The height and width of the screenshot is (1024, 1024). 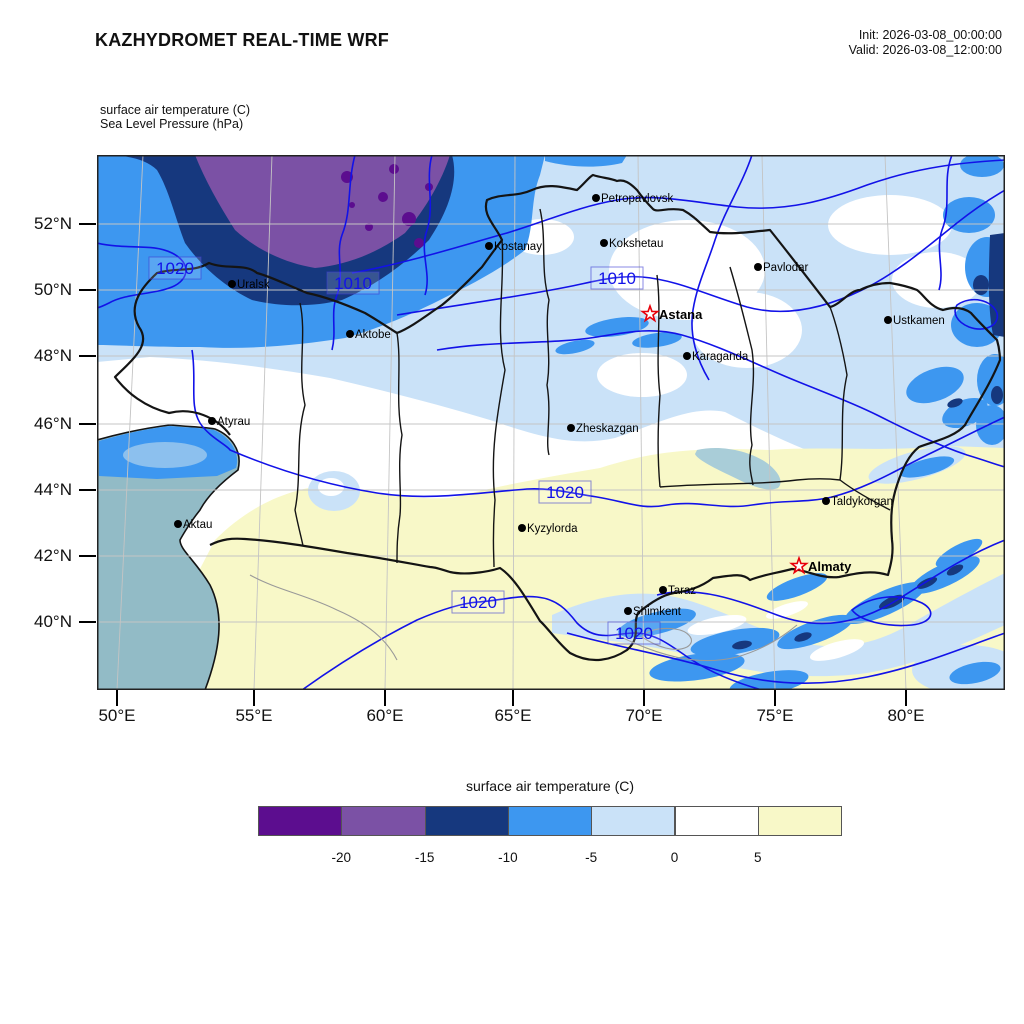 What do you see at coordinates (523, 618) in the screenshot?
I see `foreign-borders` at bounding box center [523, 618].